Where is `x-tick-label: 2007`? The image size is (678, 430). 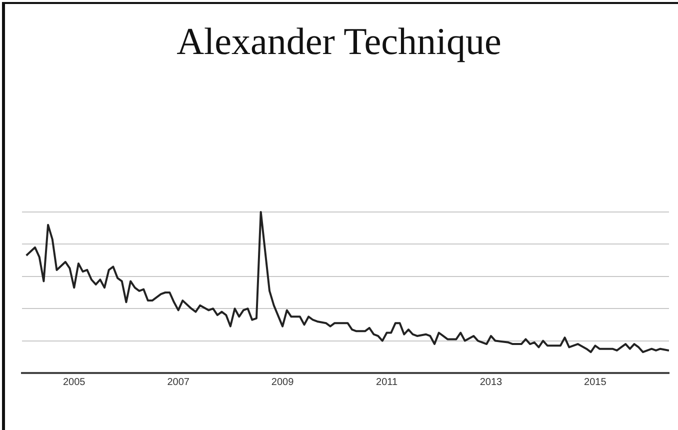
x-tick-label: 2007 is located at coordinates (178, 382).